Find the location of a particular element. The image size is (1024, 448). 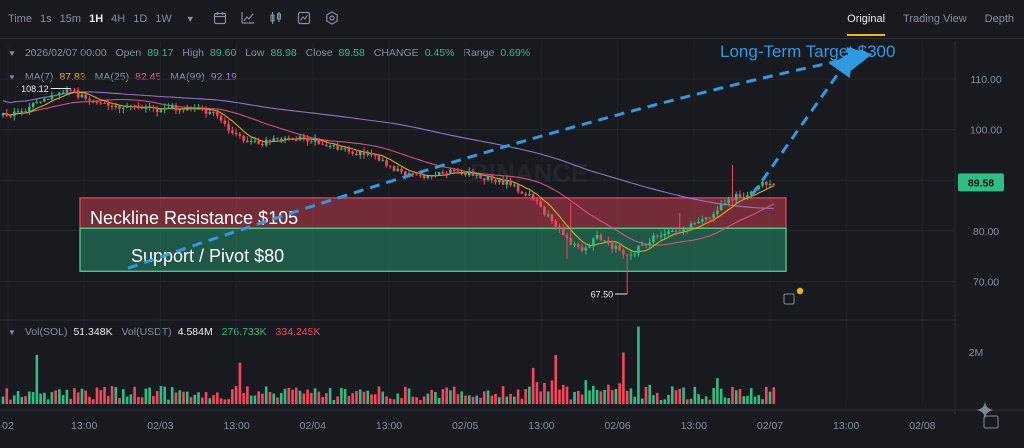

volume-expand-icon: ▼ is located at coordinates (12, 332).